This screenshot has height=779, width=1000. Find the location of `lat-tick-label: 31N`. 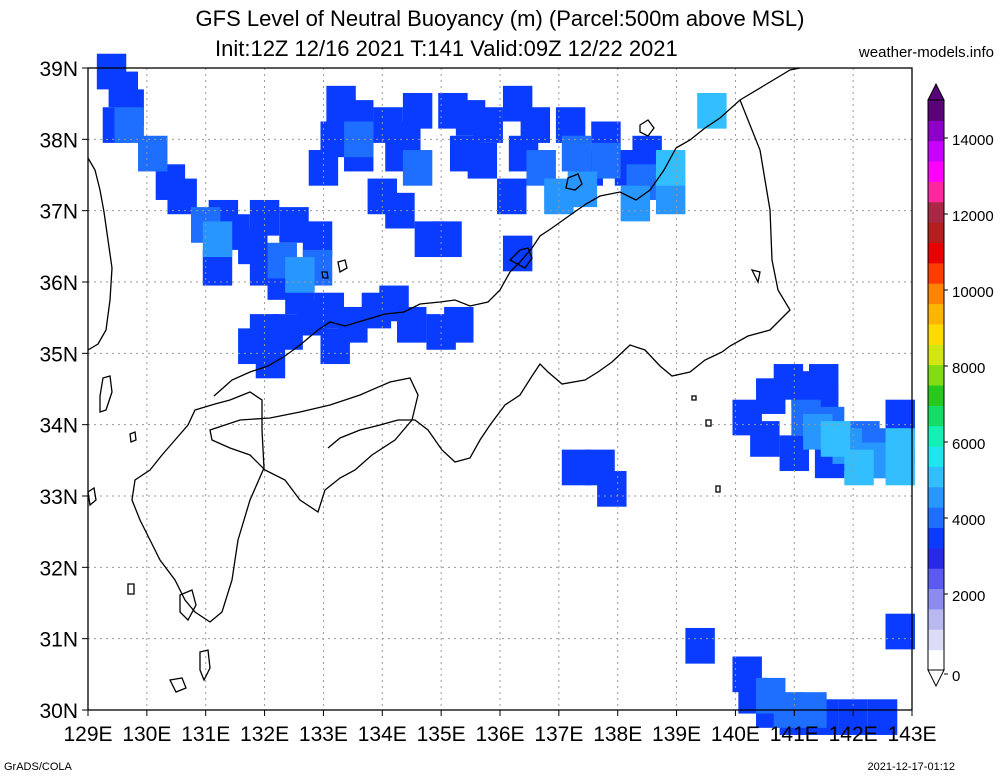

lat-tick-label: 31N is located at coordinates (58, 640).